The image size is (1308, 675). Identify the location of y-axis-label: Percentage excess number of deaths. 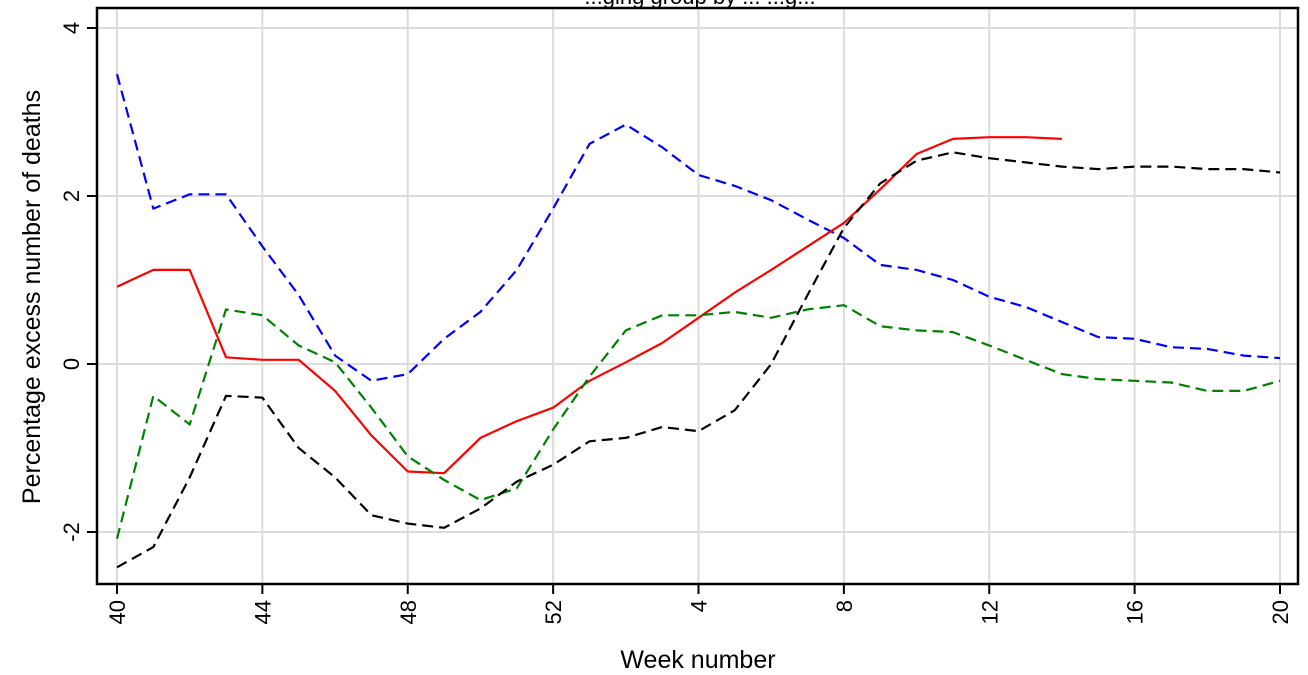
(32, 297).